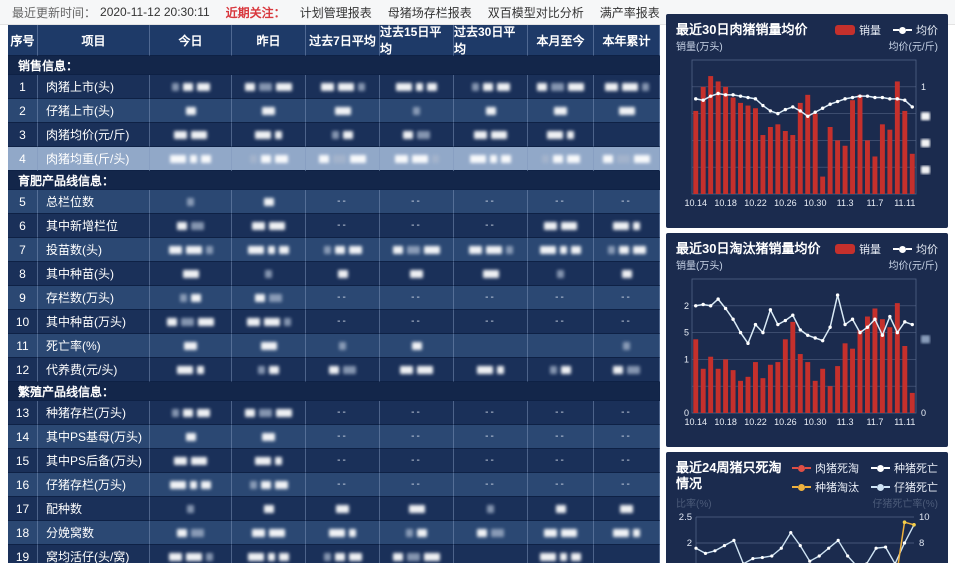  Describe the element at coordinates (334, 509) in the screenshot. I see `table-row: 17 配种数` at that location.